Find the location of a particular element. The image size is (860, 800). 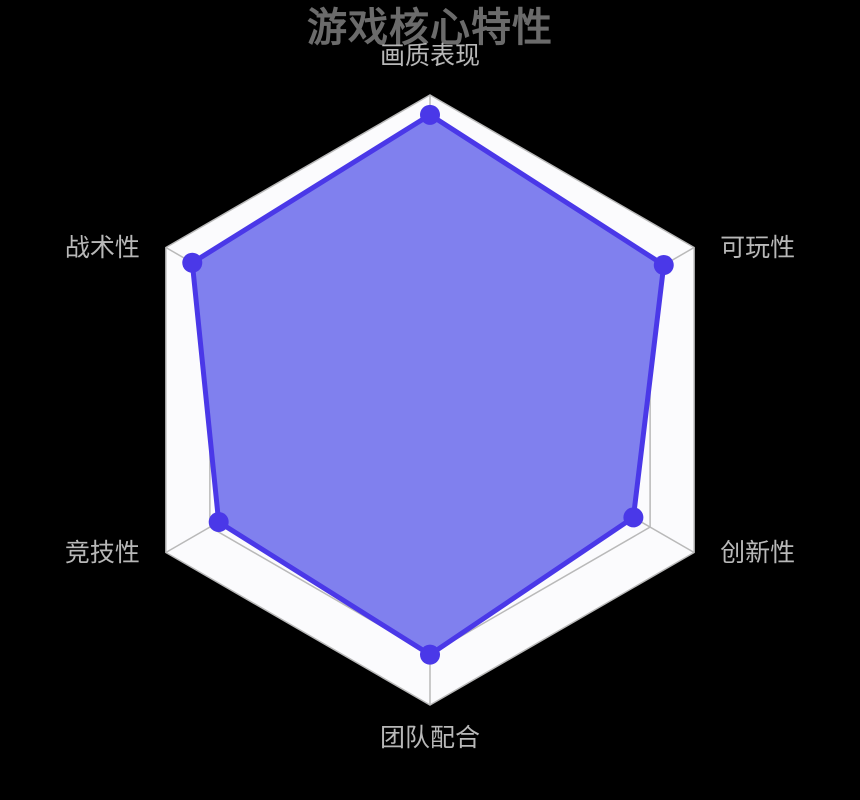

axis-label-competitive: 竞技性 is located at coordinates (102, 552).